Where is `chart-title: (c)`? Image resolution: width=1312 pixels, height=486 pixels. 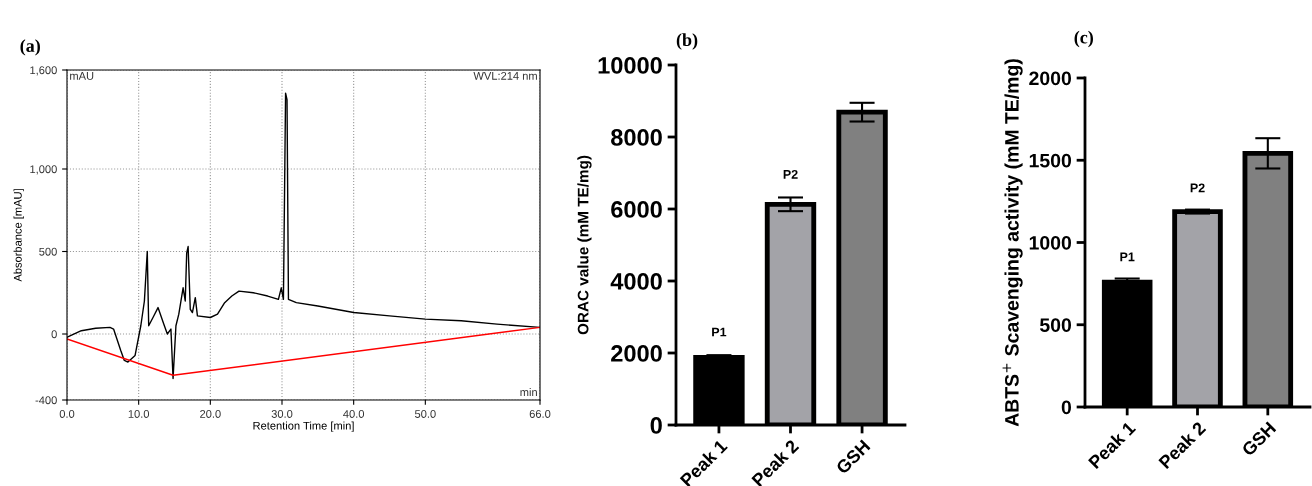 chart-title: (c) is located at coordinates (1083, 39).